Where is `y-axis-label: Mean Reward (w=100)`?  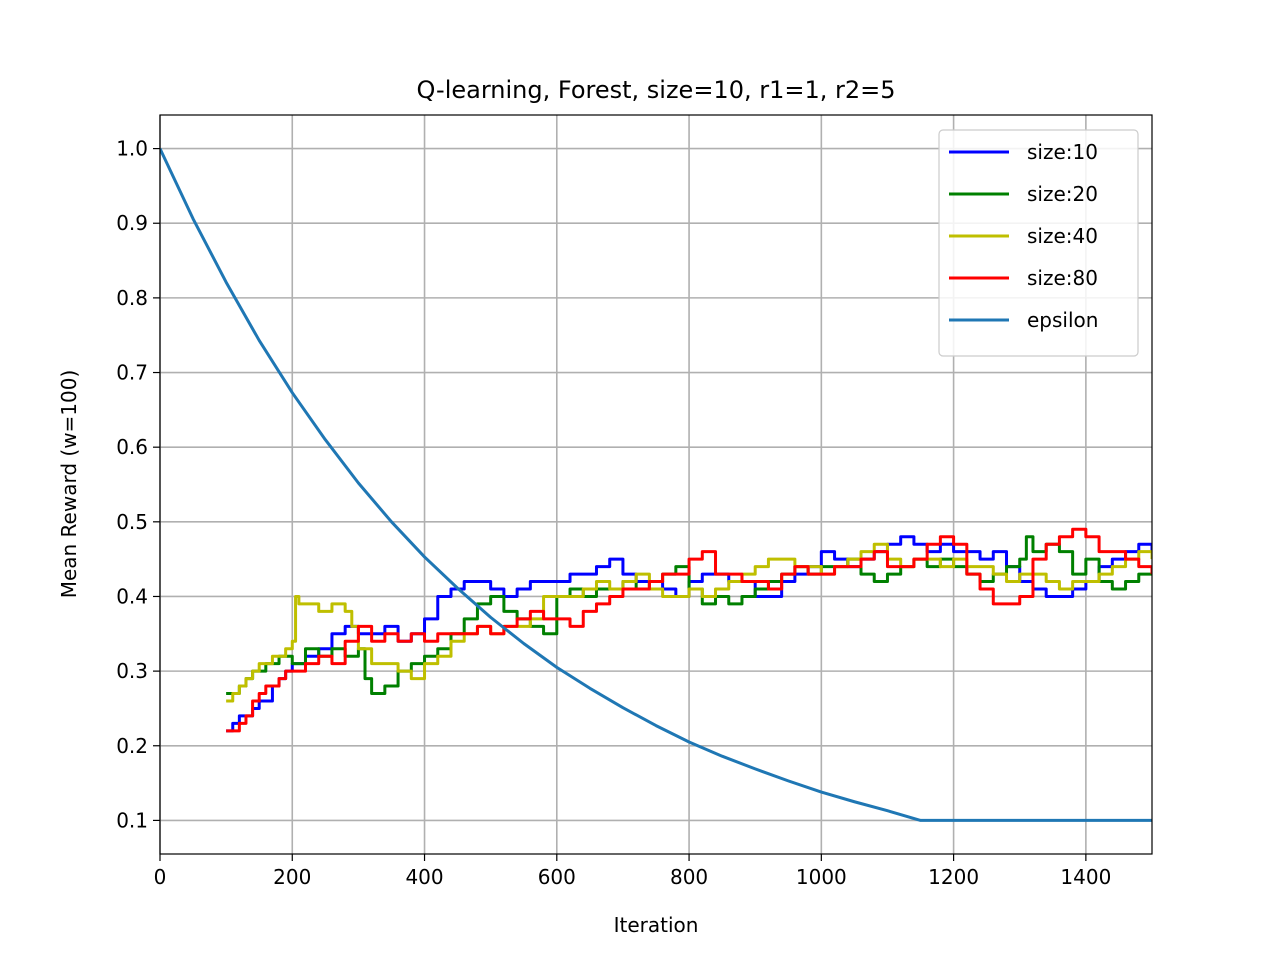 y-axis-label: Mean Reward (w=100) is located at coordinates (69, 484).